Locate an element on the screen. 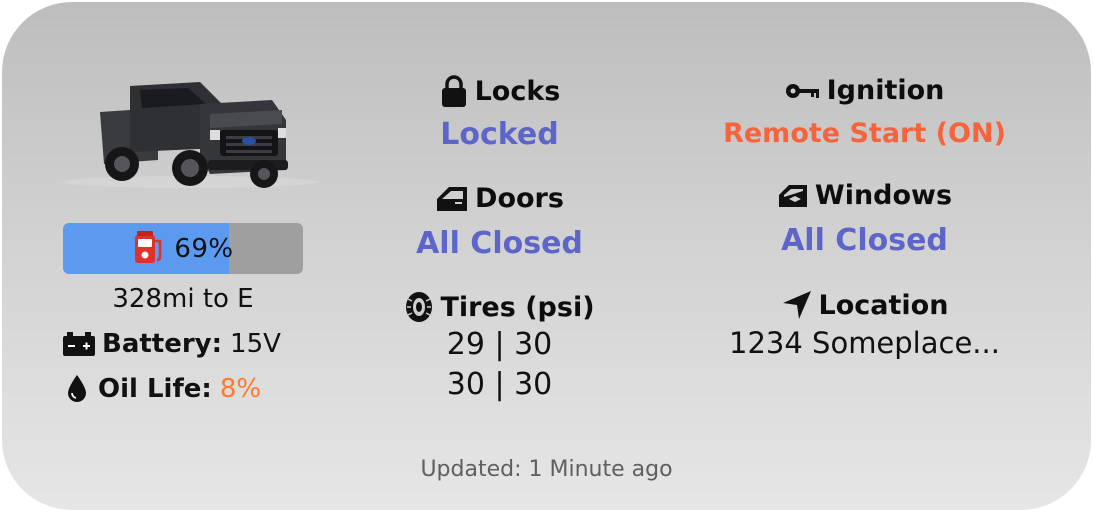 The image size is (1093, 512). fuel-range: 328mi to E is located at coordinates (183, 299).